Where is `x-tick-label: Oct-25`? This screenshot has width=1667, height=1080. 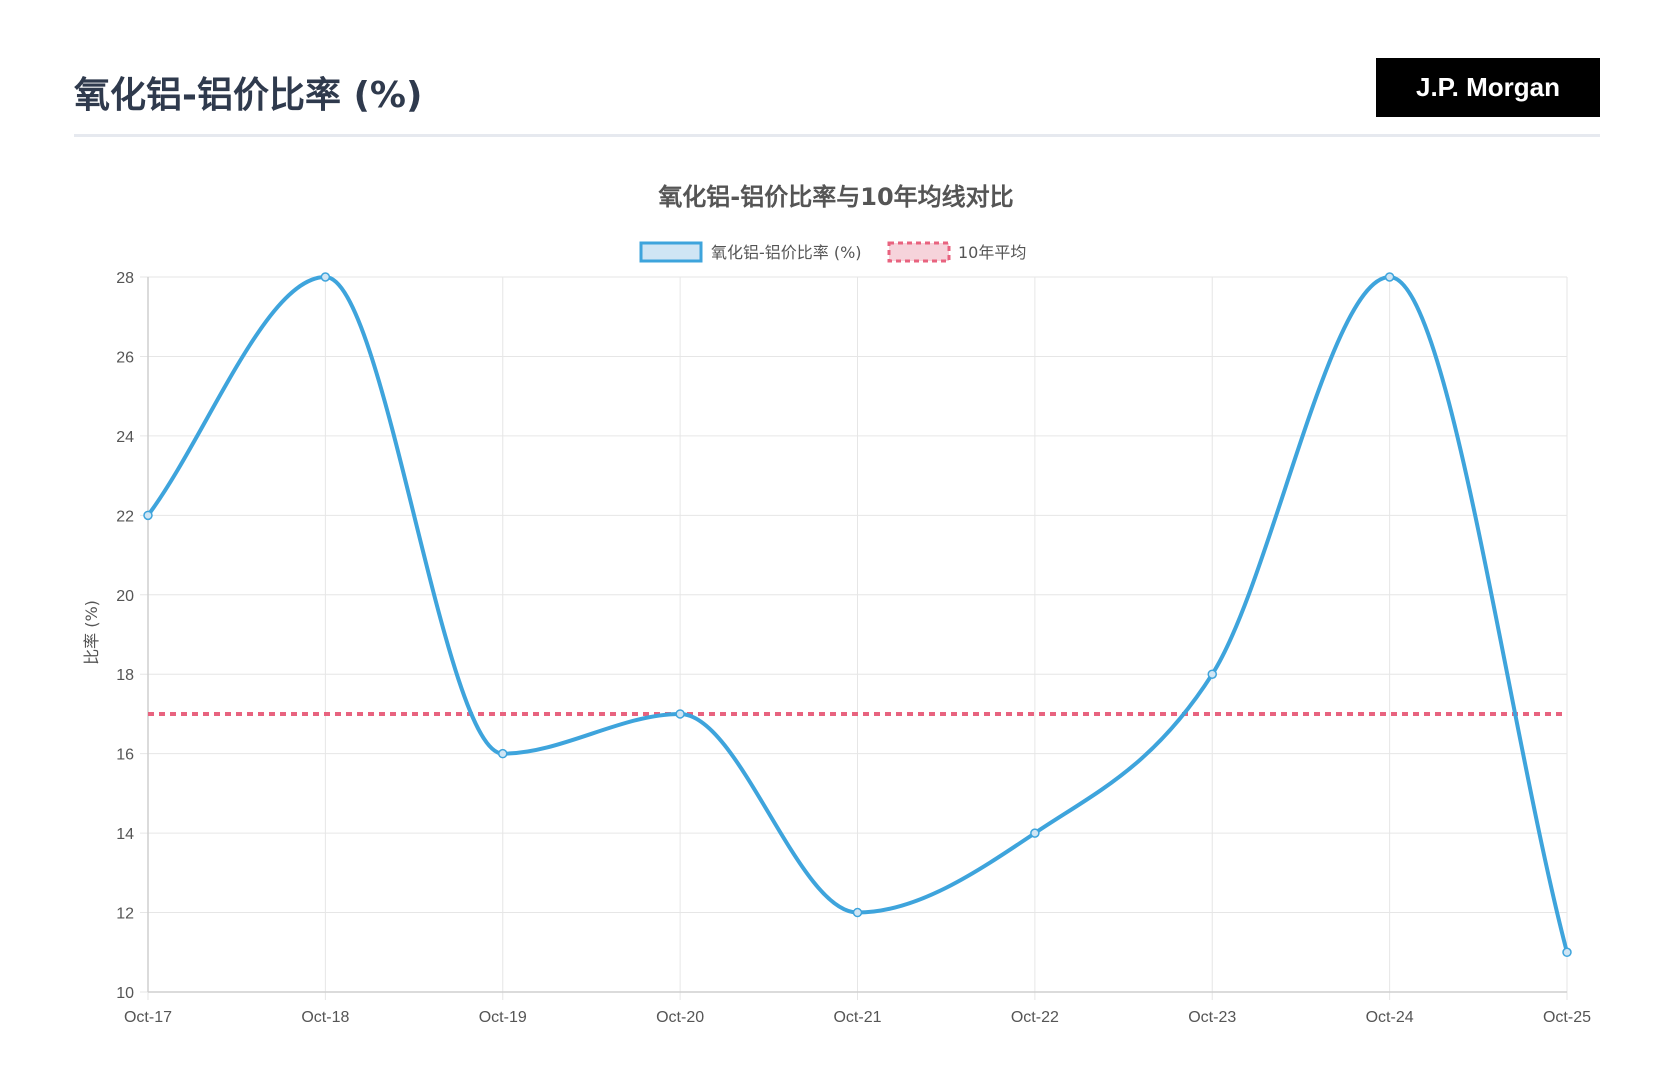 x-tick-label: Oct-25 is located at coordinates (1567, 1017).